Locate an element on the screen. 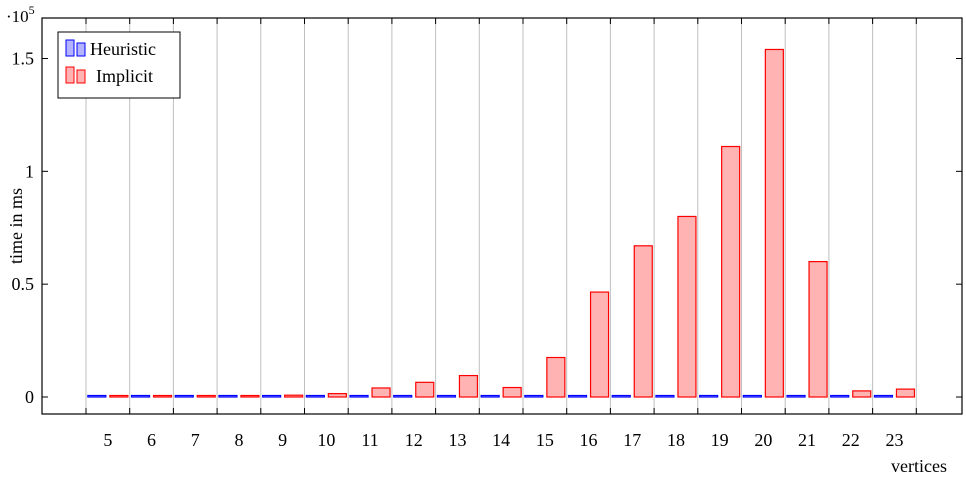 Image resolution: width=966 pixels, height=483 pixels. legend-entry-implicit: Implicit is located at coordinates (109, 76).